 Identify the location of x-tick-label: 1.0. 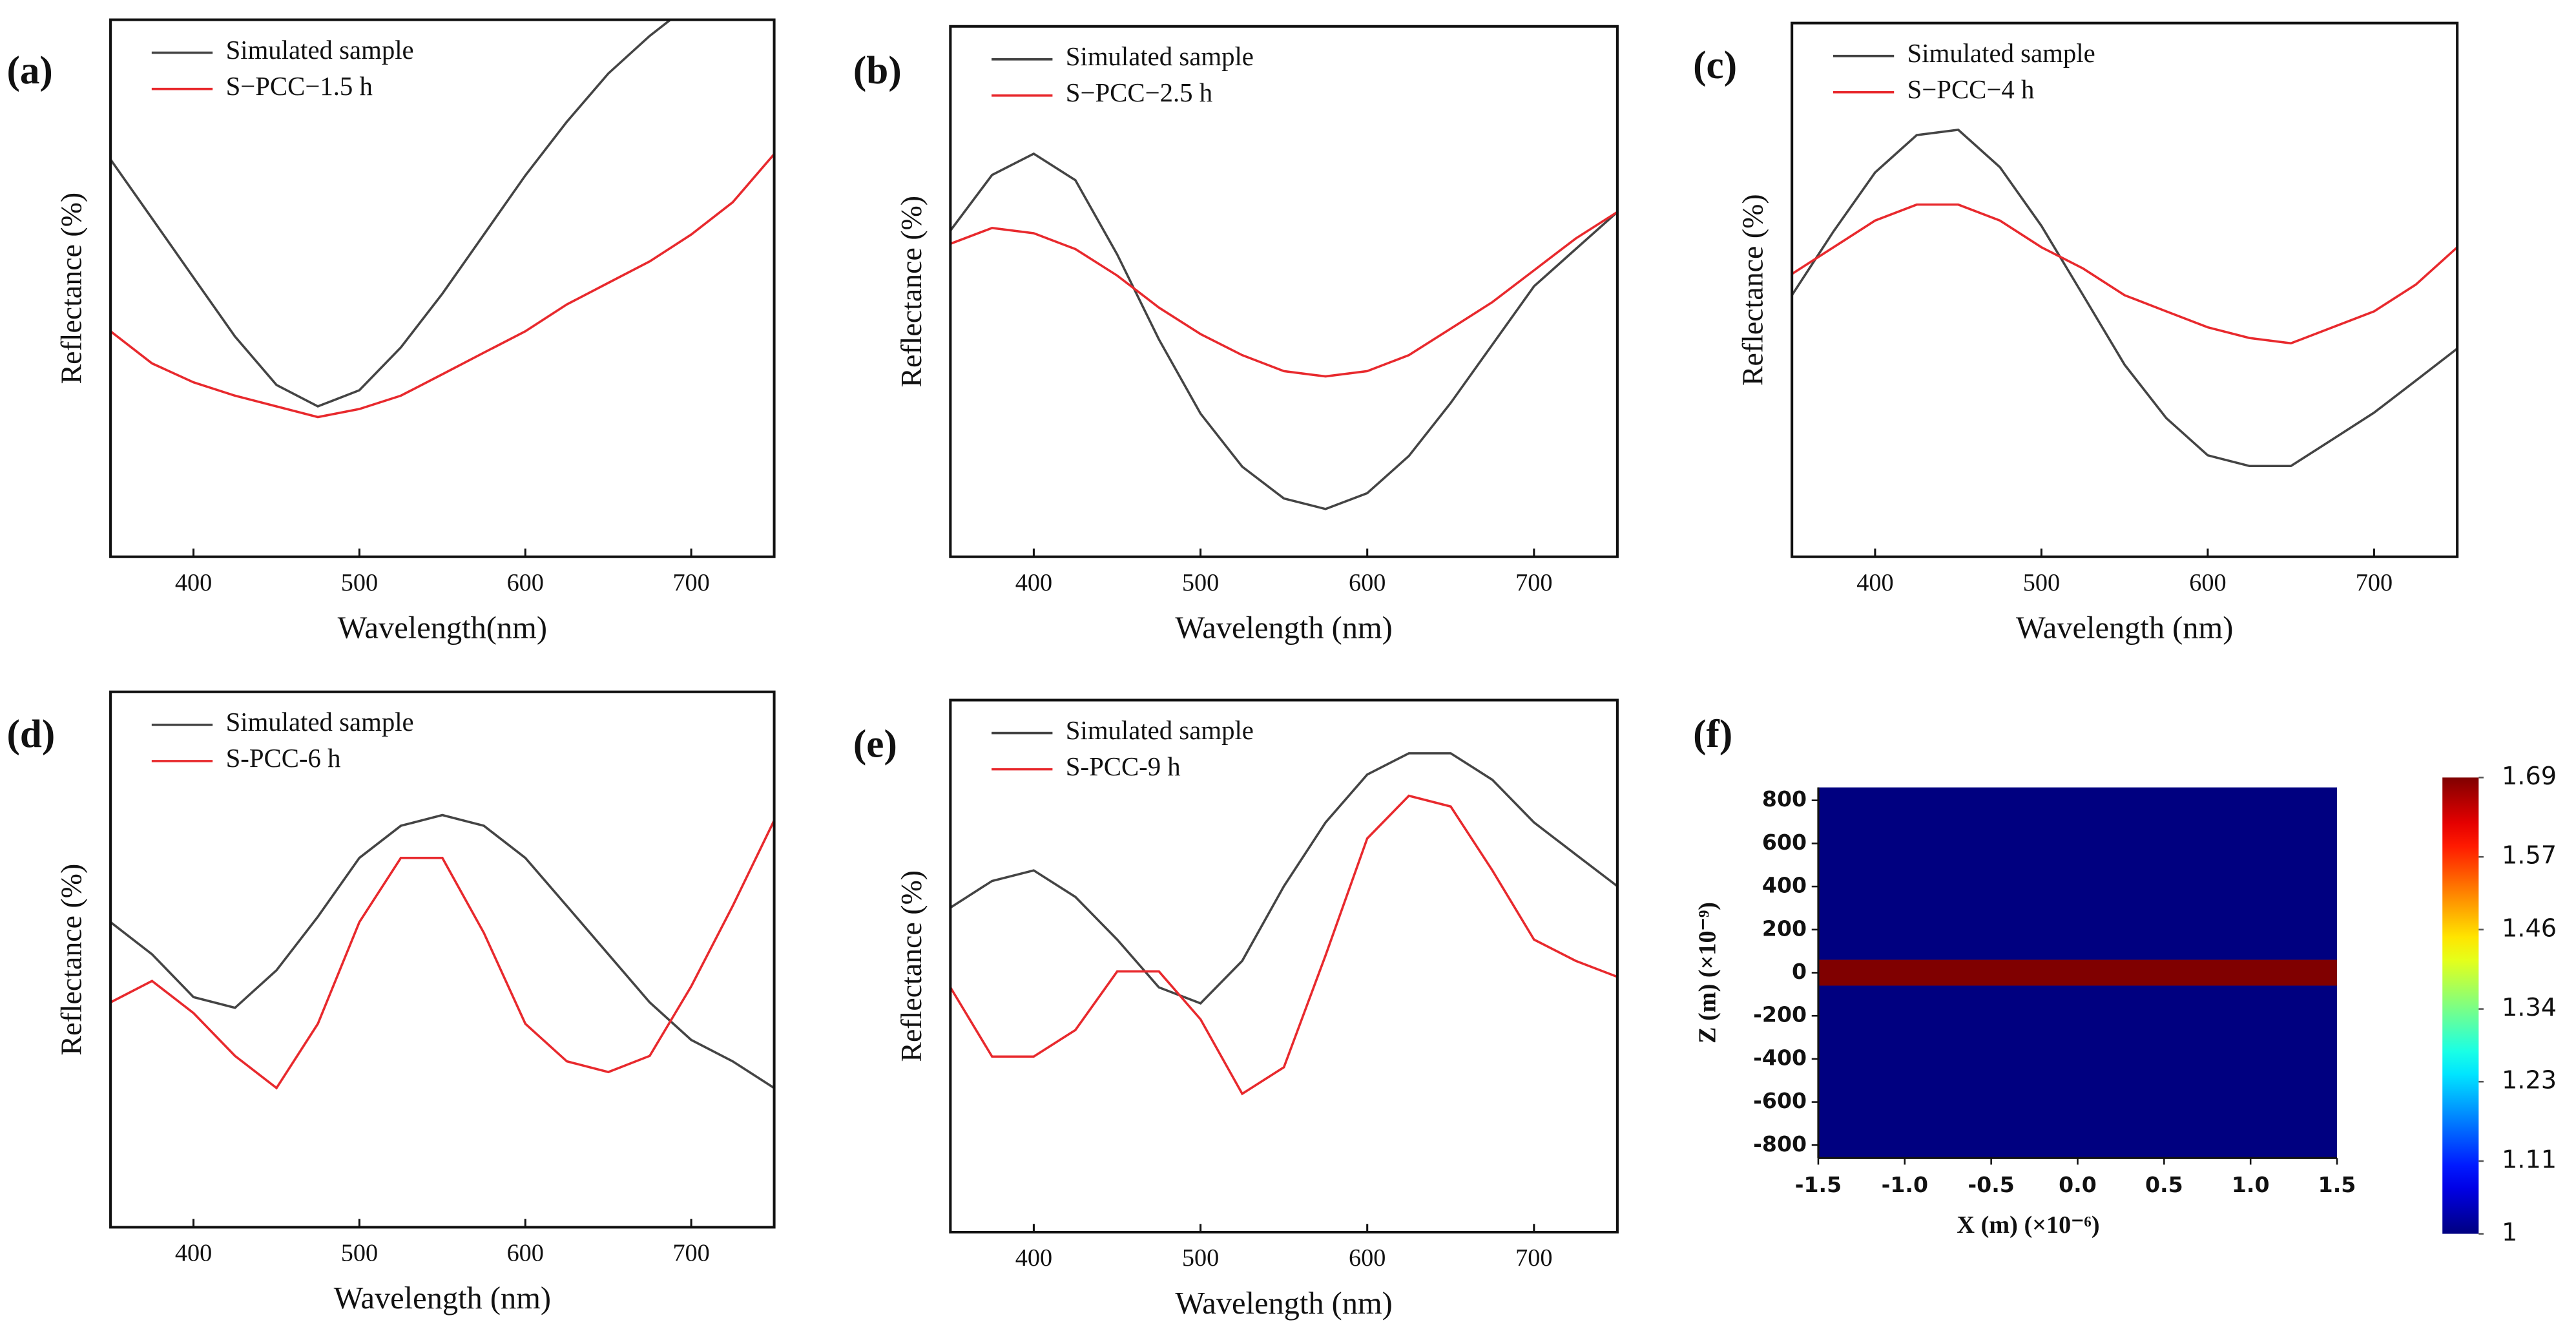
(2251, 1184).